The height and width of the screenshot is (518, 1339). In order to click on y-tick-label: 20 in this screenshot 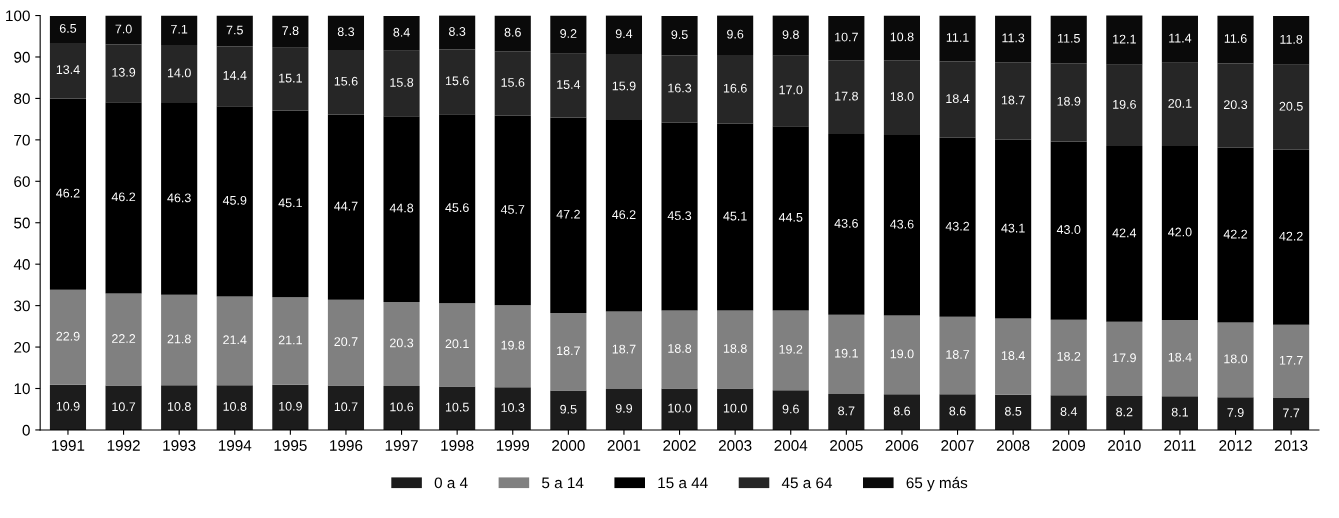, I will do `click(22, 347)`.